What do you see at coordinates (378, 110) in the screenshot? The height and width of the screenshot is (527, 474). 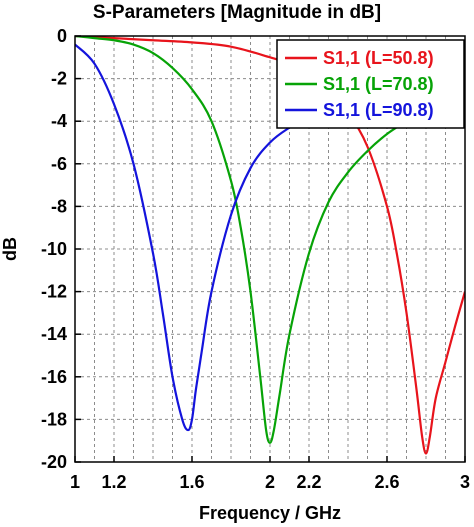 I see `legend-label: S1,1 (L=90.8)` at bounding box center [378, 110].